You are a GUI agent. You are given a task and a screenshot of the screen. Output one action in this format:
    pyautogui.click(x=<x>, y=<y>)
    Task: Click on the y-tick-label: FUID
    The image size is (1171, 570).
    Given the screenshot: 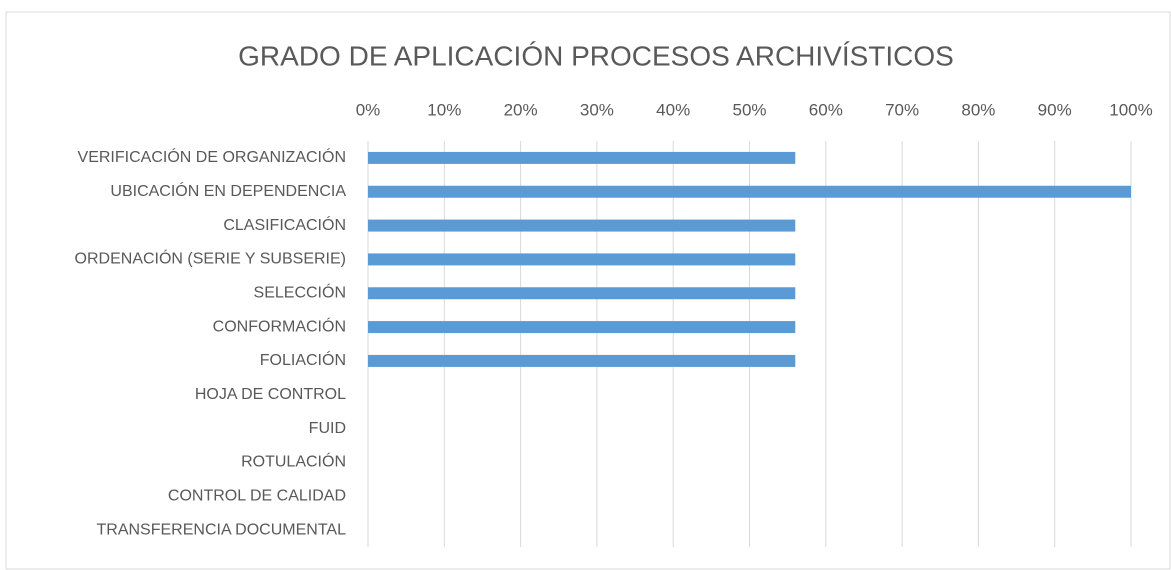 What is the action you would take?
    pyautogui.click(x=327, y=428)
    